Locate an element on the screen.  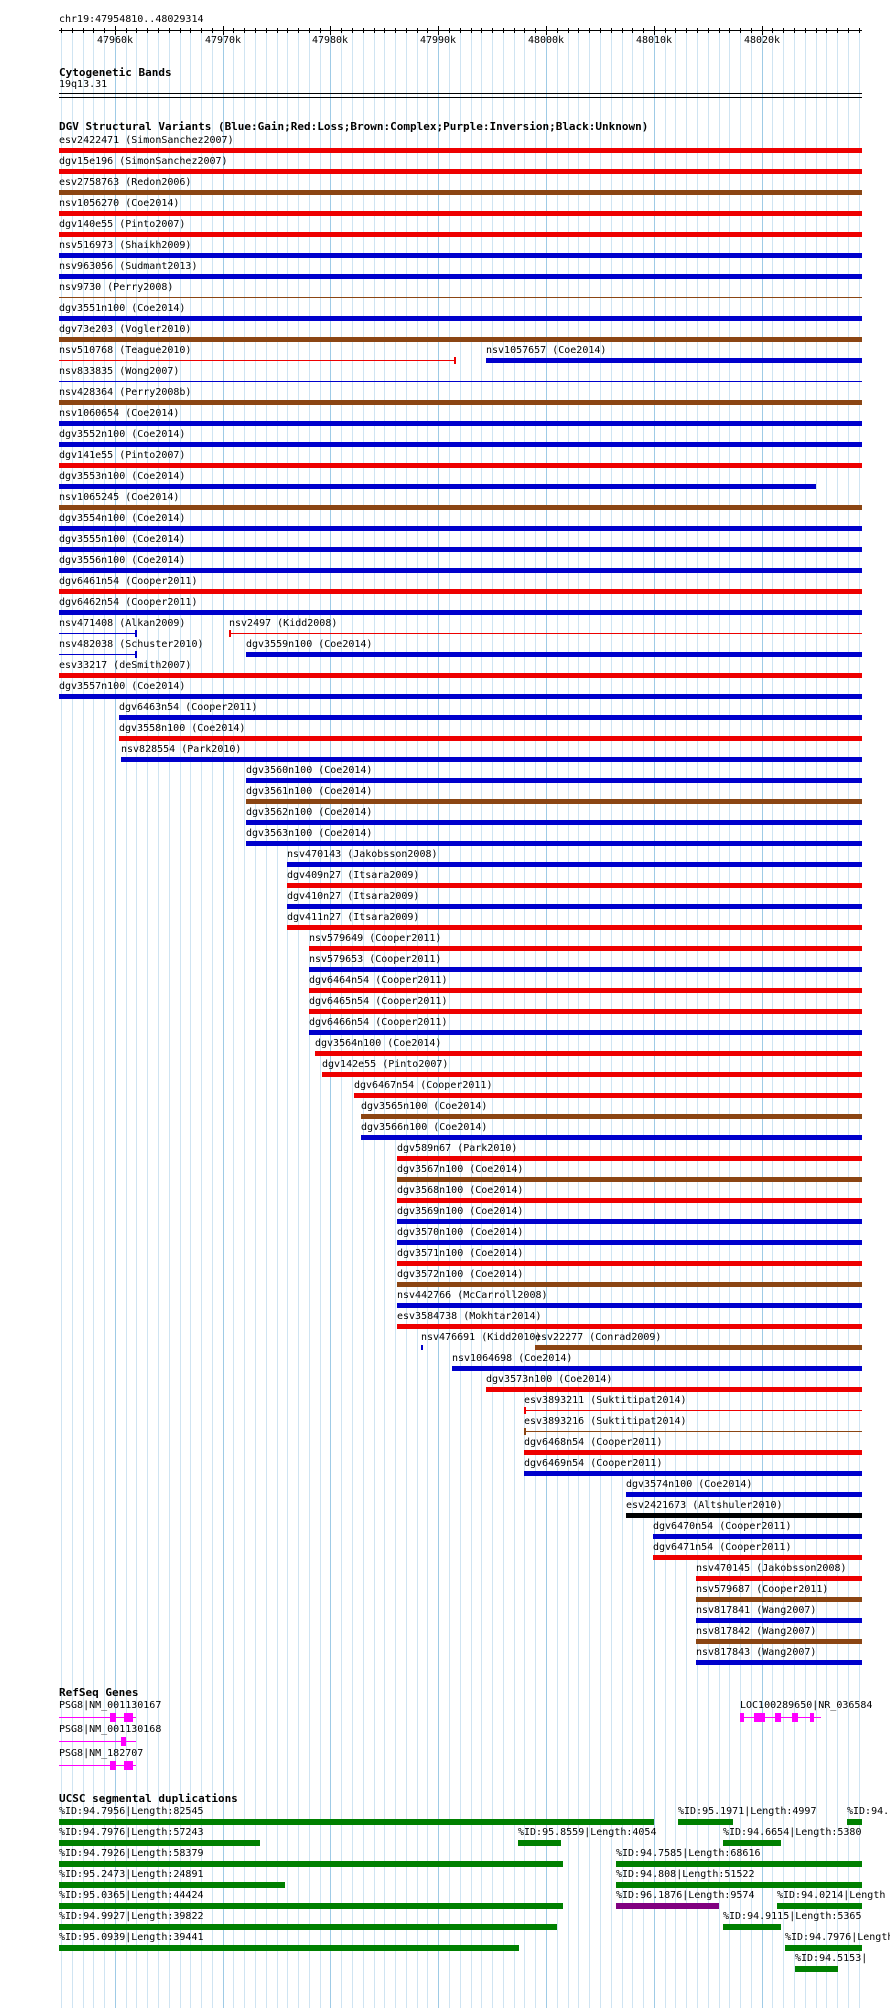
dgv-feature-label: dgv142e55 (Pinto2007) is located at coordinates (385, 1064).